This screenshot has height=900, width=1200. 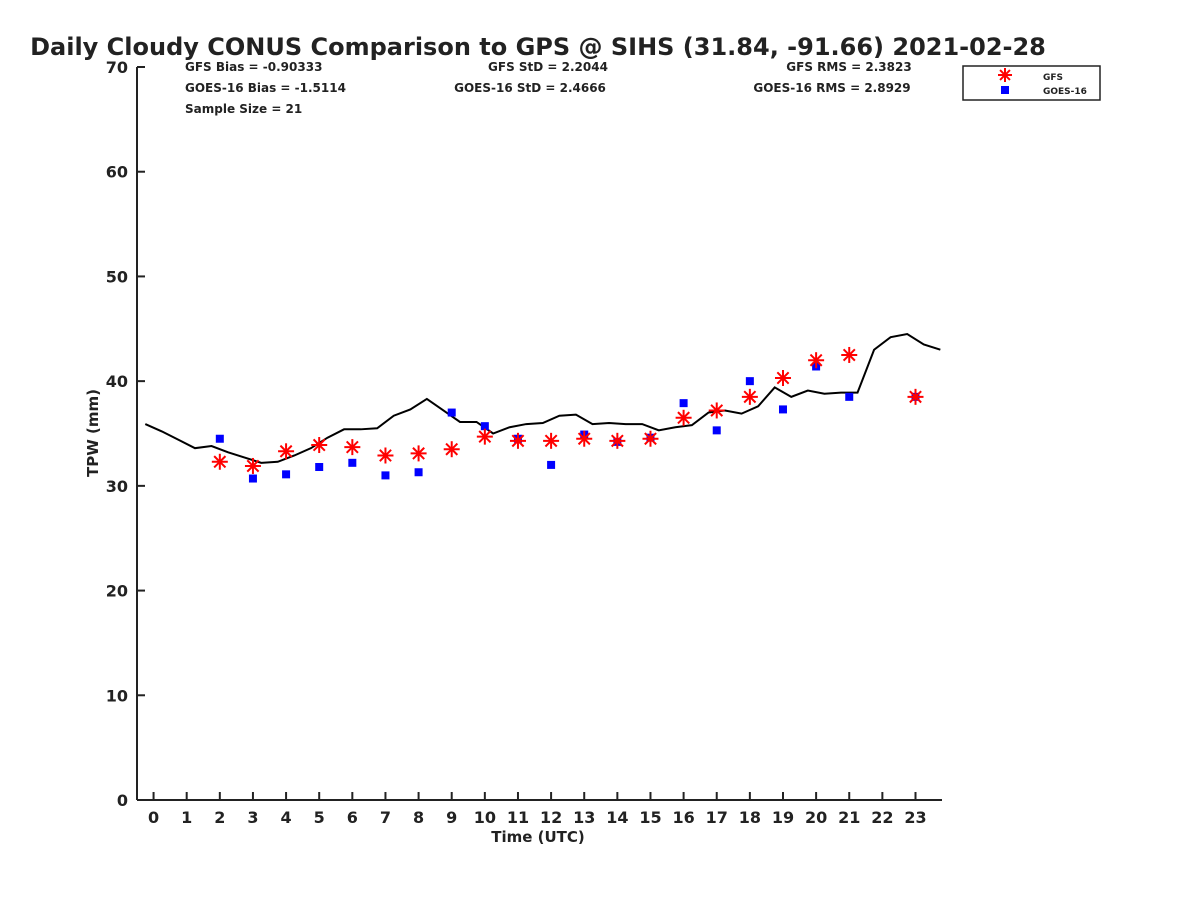 What do you see at coordinates (286, 817) in the screenshot?
I see `x-tick-label: 4` at bounding box center [286, 817].